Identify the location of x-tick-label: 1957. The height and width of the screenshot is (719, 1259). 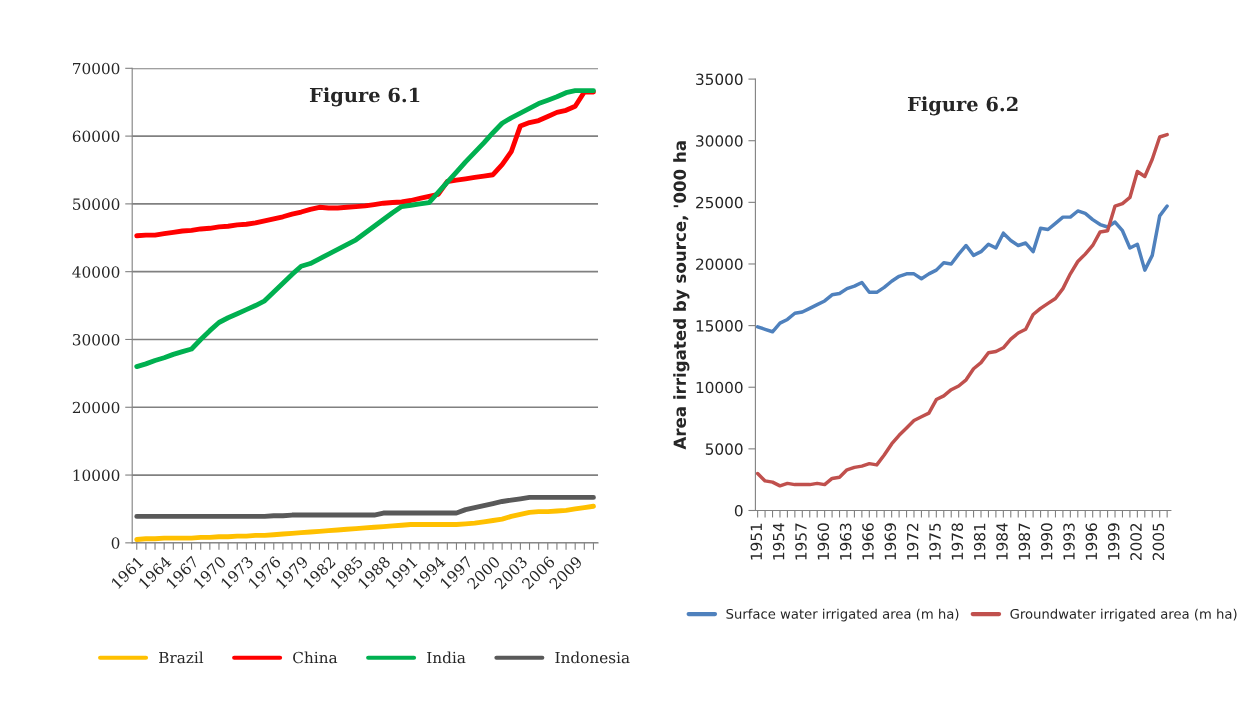
(801, 541).